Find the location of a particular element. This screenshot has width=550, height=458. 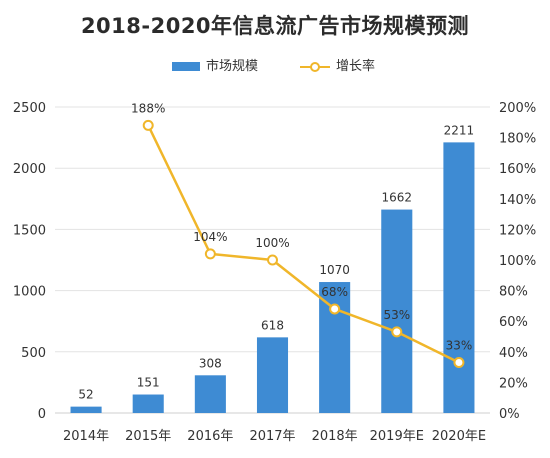

x-tick-label: 2016年 is located at coordinates (210, 436).